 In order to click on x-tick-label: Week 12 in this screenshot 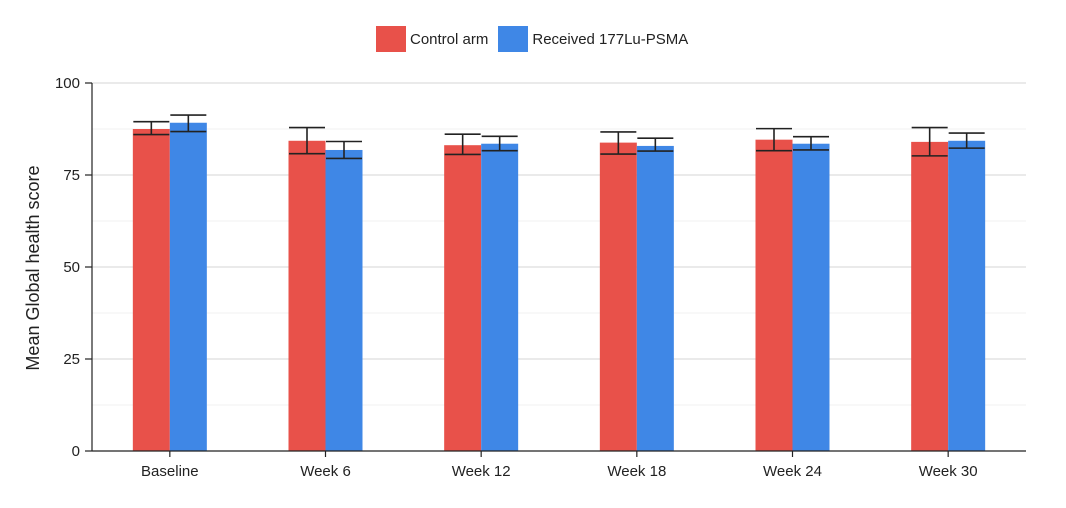, I will do `click(481, 471)`.